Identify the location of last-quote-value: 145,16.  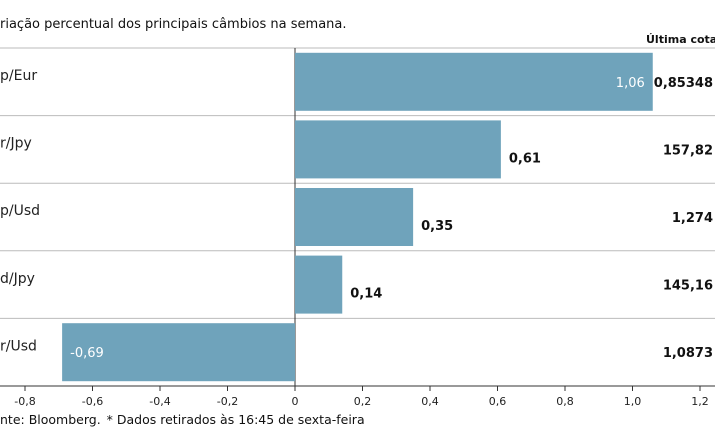
(688, 286).